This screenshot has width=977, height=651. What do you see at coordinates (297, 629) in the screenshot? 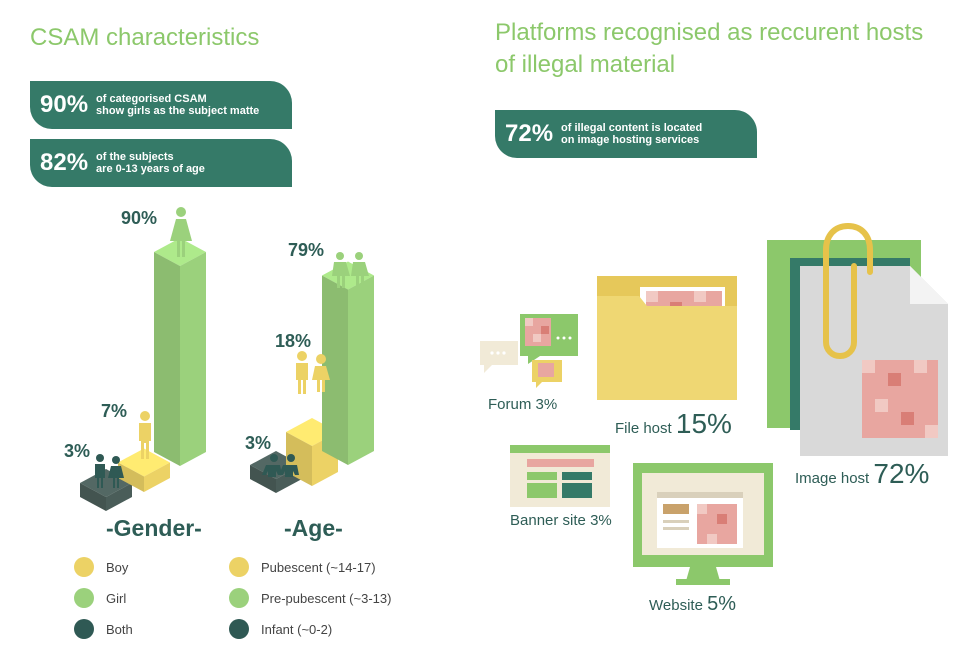
I see `legend-label: Infant (~0-2)` at bounding box center [297, 629].